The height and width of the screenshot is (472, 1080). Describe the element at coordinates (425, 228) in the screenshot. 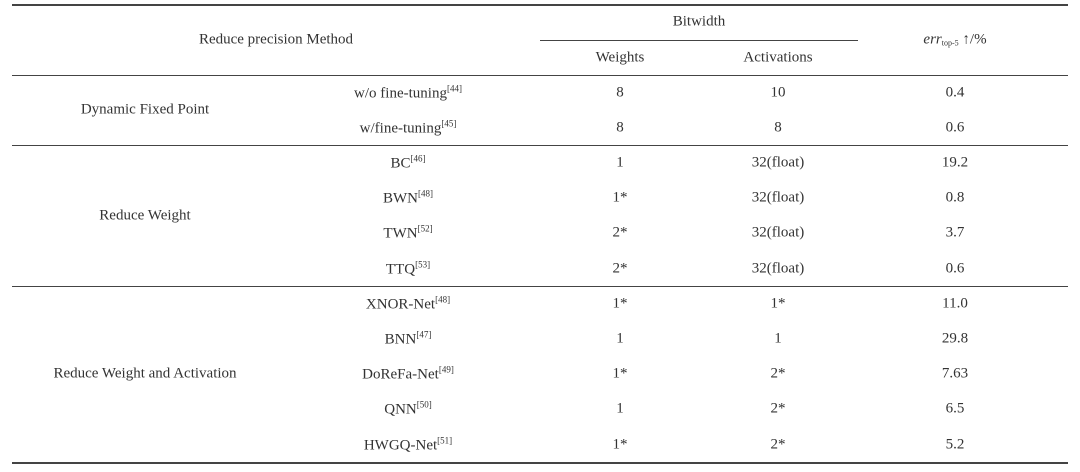

I see `reference: [52]` at that location.